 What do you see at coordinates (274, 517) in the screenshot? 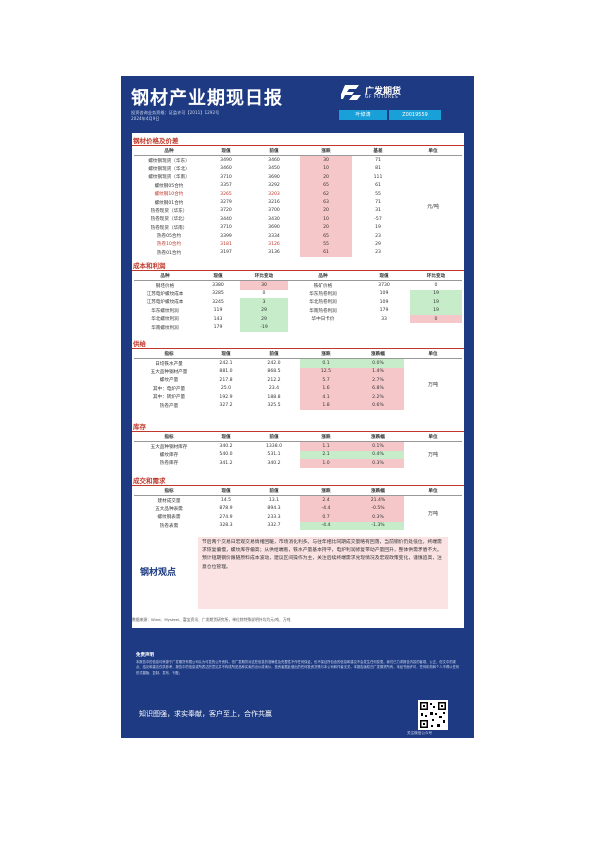
I see `previous-value: 233.3` at bounding box center [274, 517].